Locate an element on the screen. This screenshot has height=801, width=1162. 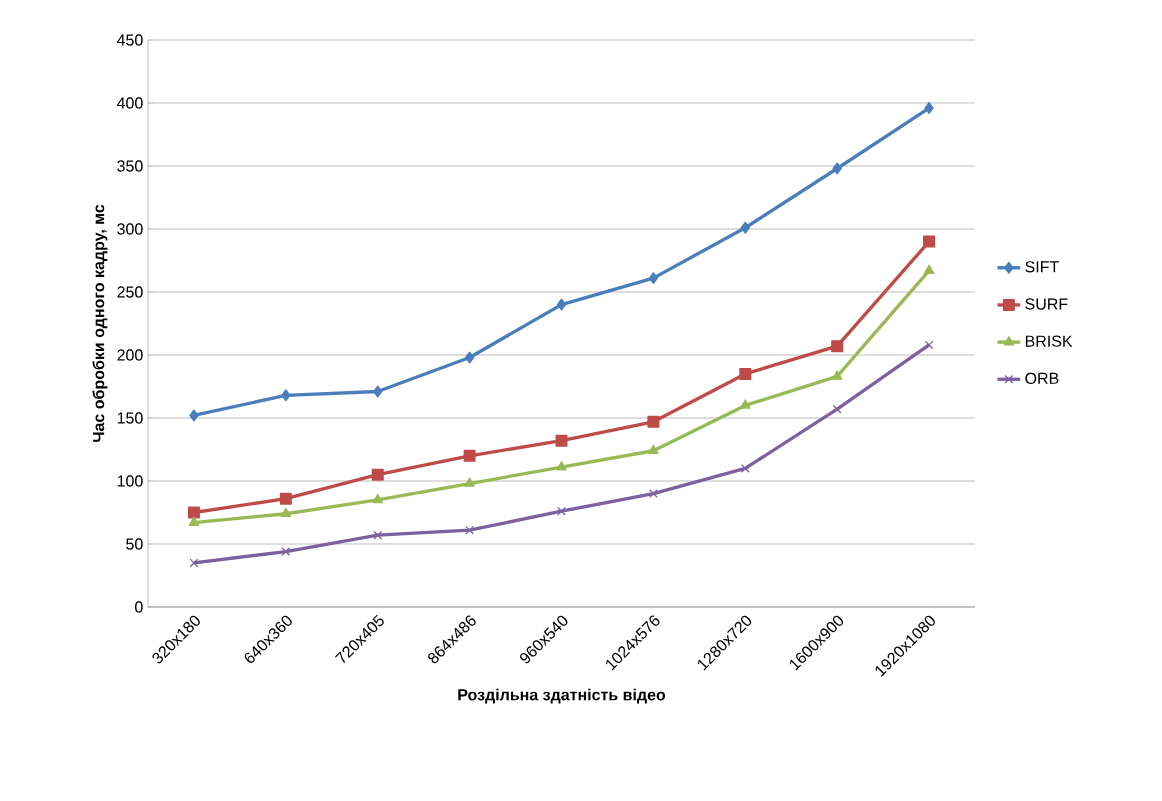
y-tick-label: 200 is located at coordinates (130, 355).